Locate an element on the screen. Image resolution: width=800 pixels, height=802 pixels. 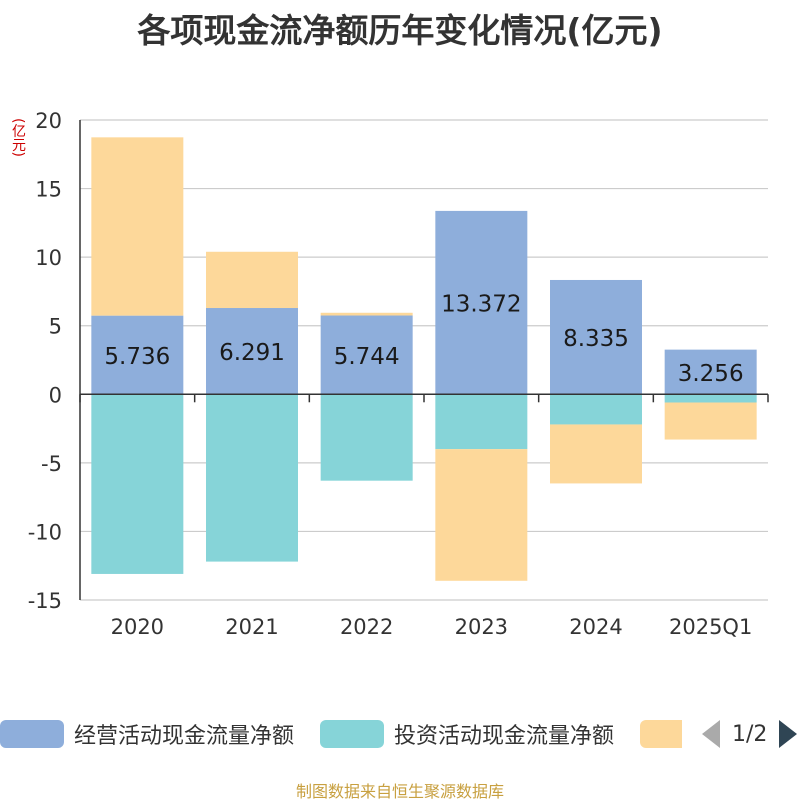
y-axis-unit-label: (亿元) is located at coordinates (18, 137).